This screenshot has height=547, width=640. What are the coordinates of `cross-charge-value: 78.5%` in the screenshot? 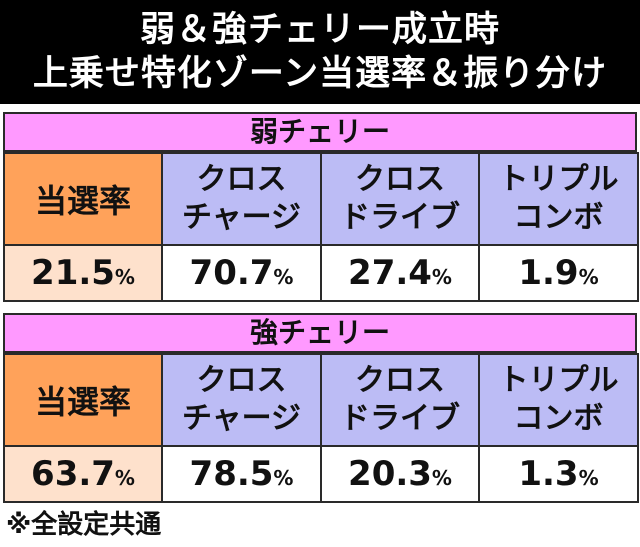 It's located at (241, 474).